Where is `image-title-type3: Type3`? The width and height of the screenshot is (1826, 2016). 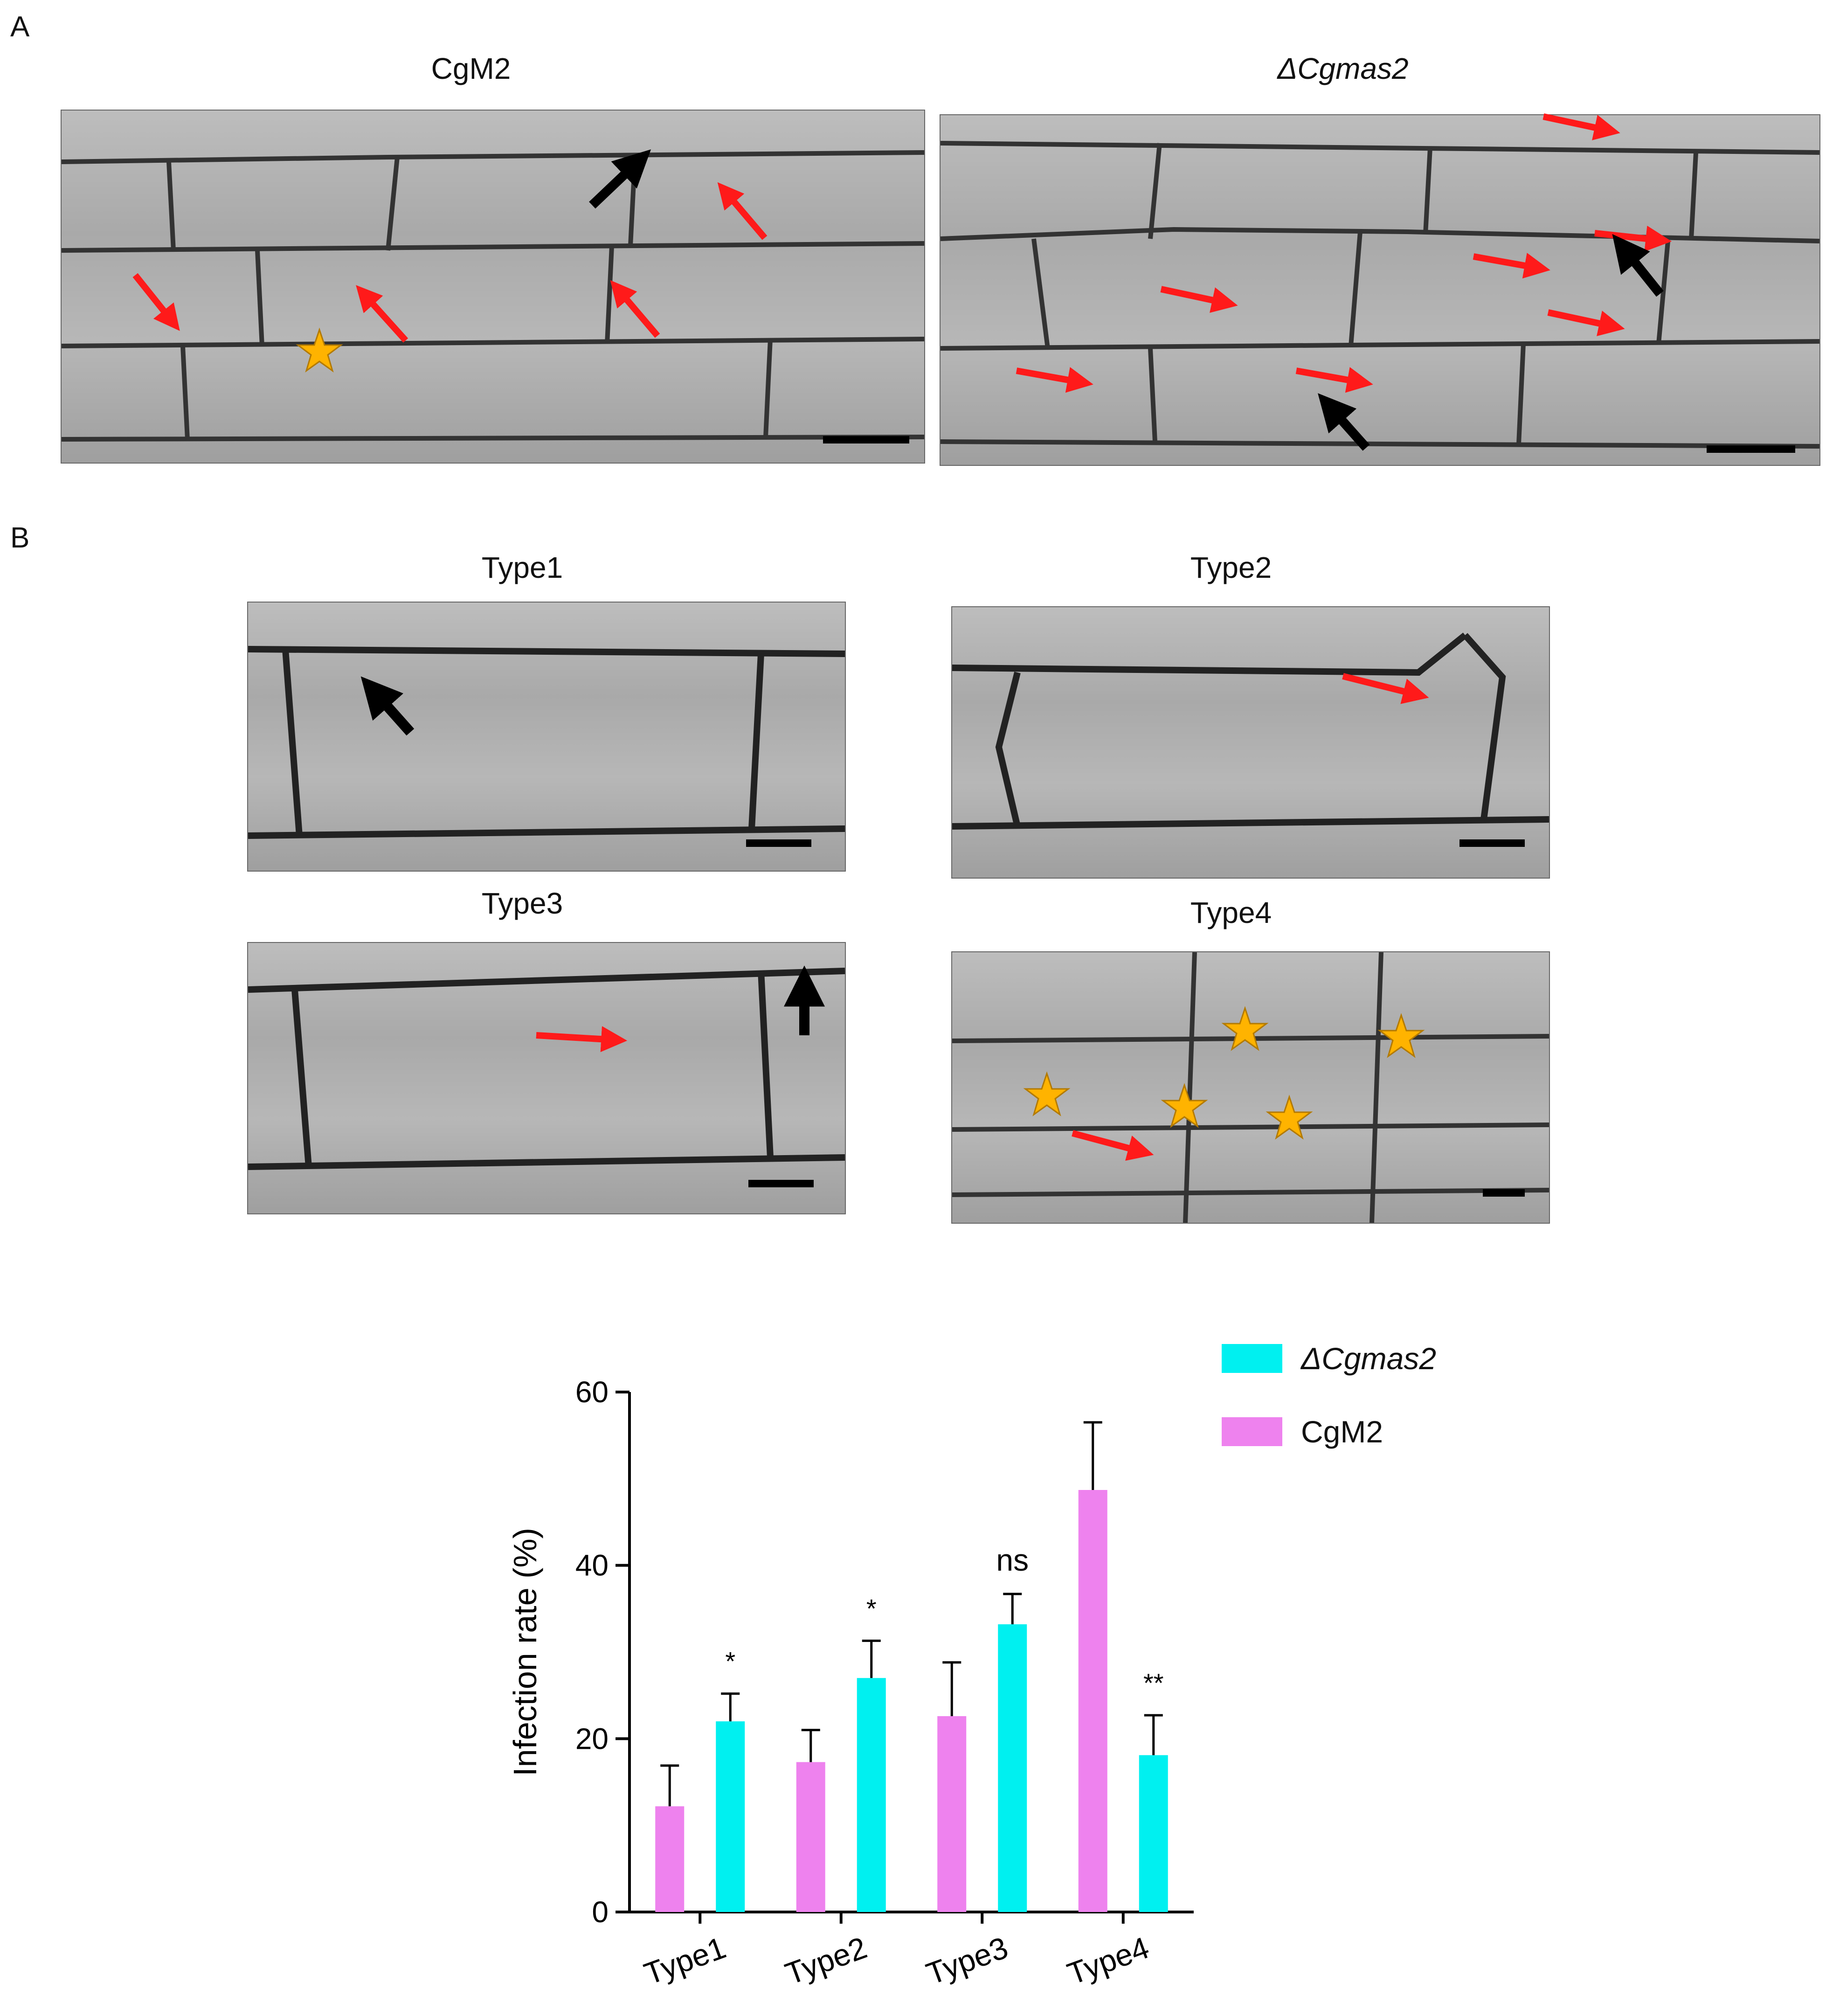 image-title-type3: Type3 is located at coordinates (522, 904).